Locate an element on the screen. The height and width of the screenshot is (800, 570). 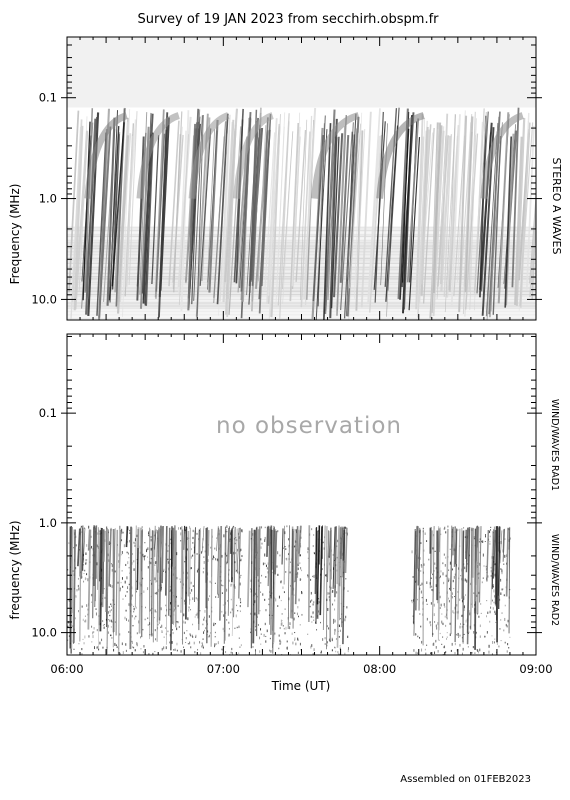
y-tick-label: 0.1 is located at coordinates (48, 98).